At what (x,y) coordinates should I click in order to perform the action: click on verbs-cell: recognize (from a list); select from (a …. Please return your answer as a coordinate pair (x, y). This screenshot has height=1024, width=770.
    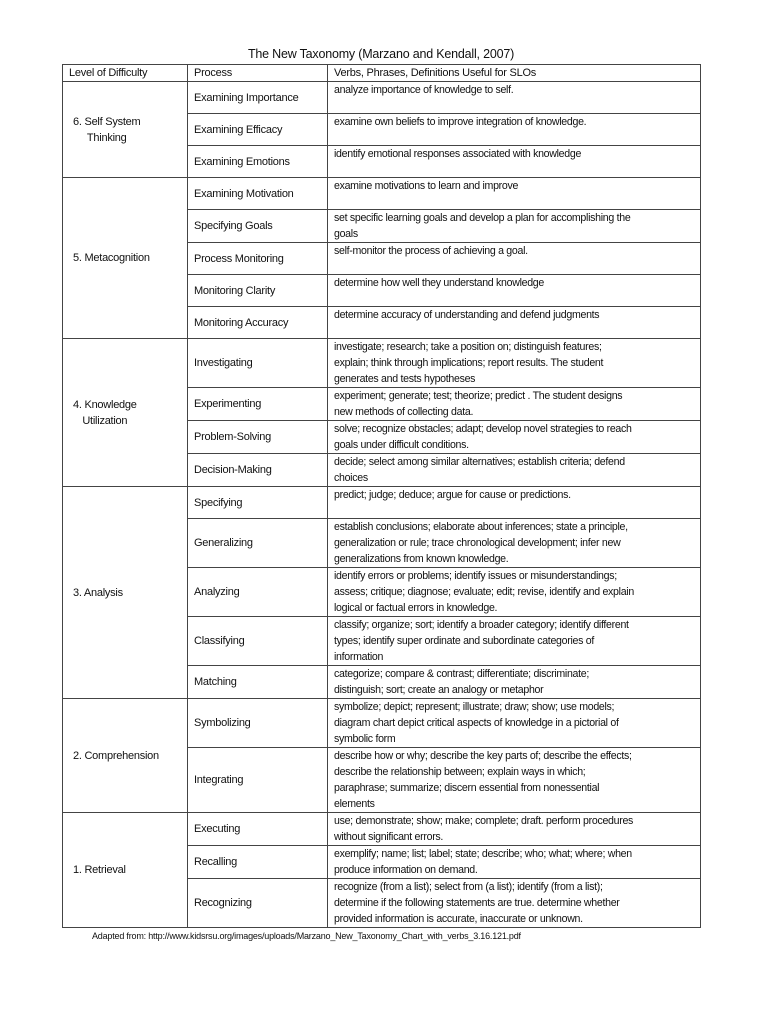
    Looking at the image, I should click on (514, 903).